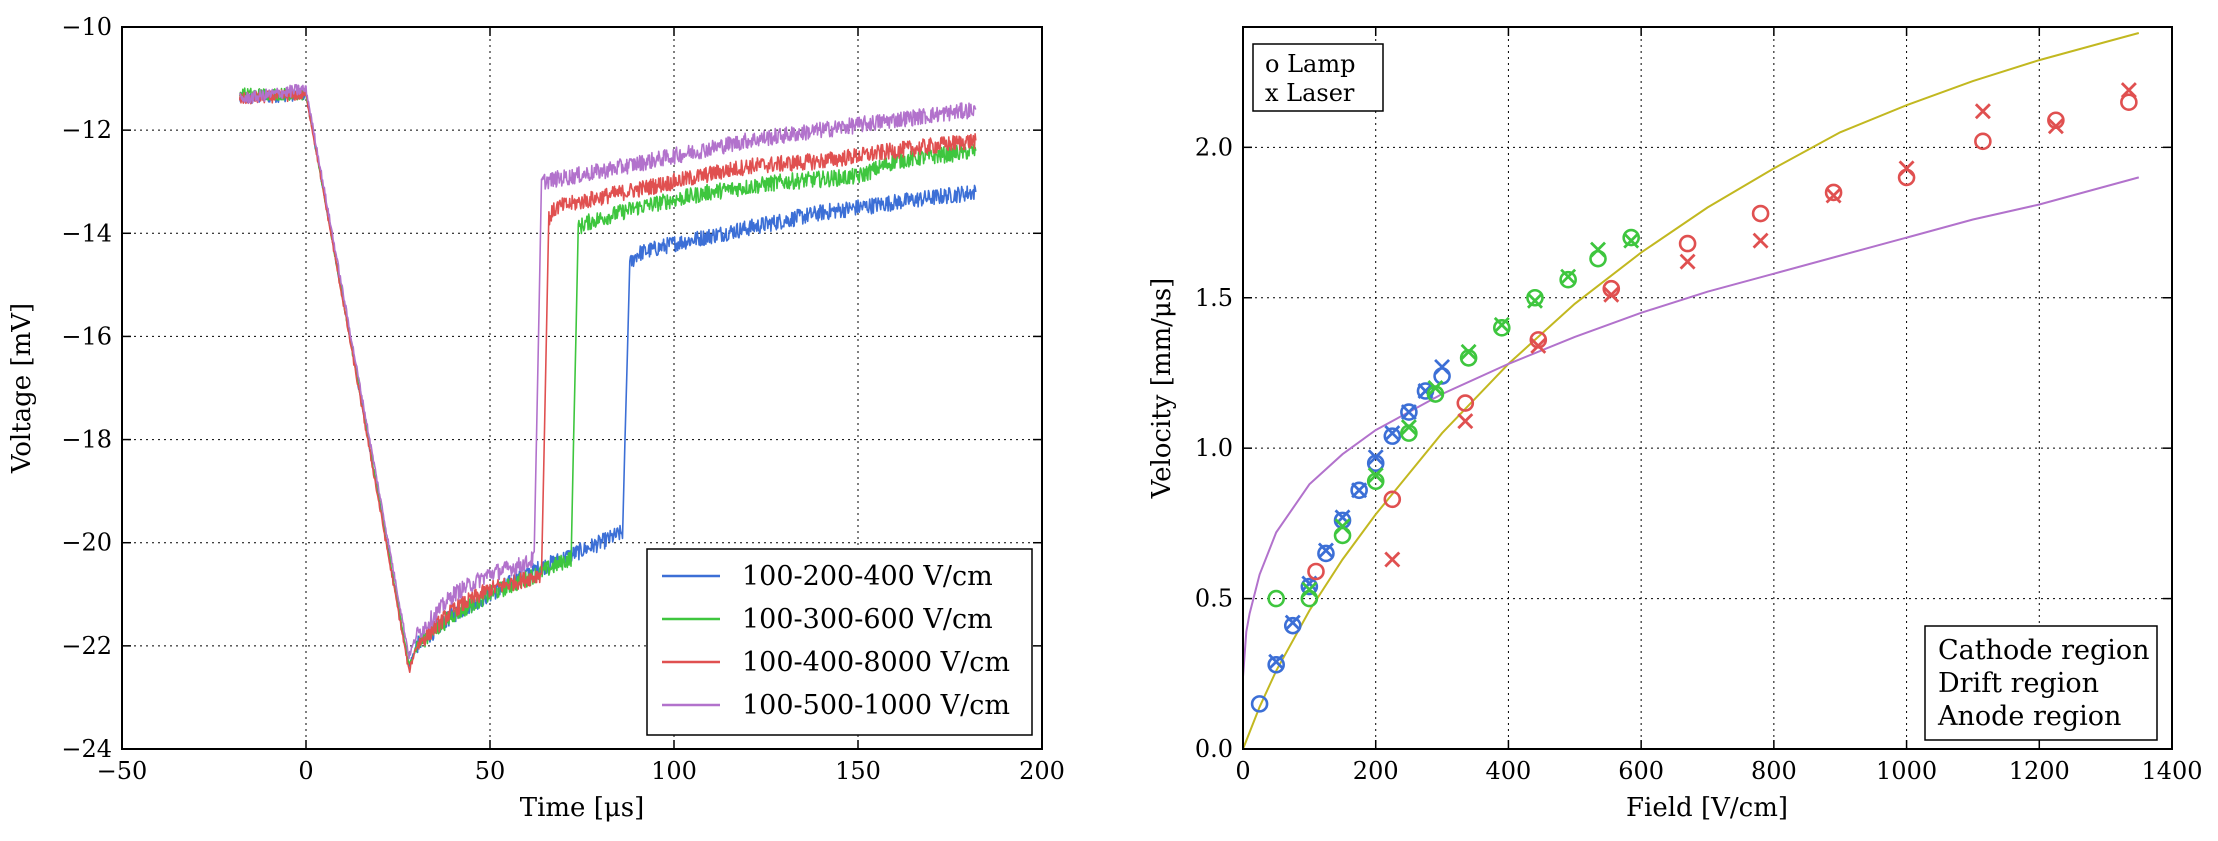 The height and width of the screenshot is (841, 2218). Describe the element at coordinates (2044, 650) in the screenshot. I see `legend-cathode: Cathode region` at that location.